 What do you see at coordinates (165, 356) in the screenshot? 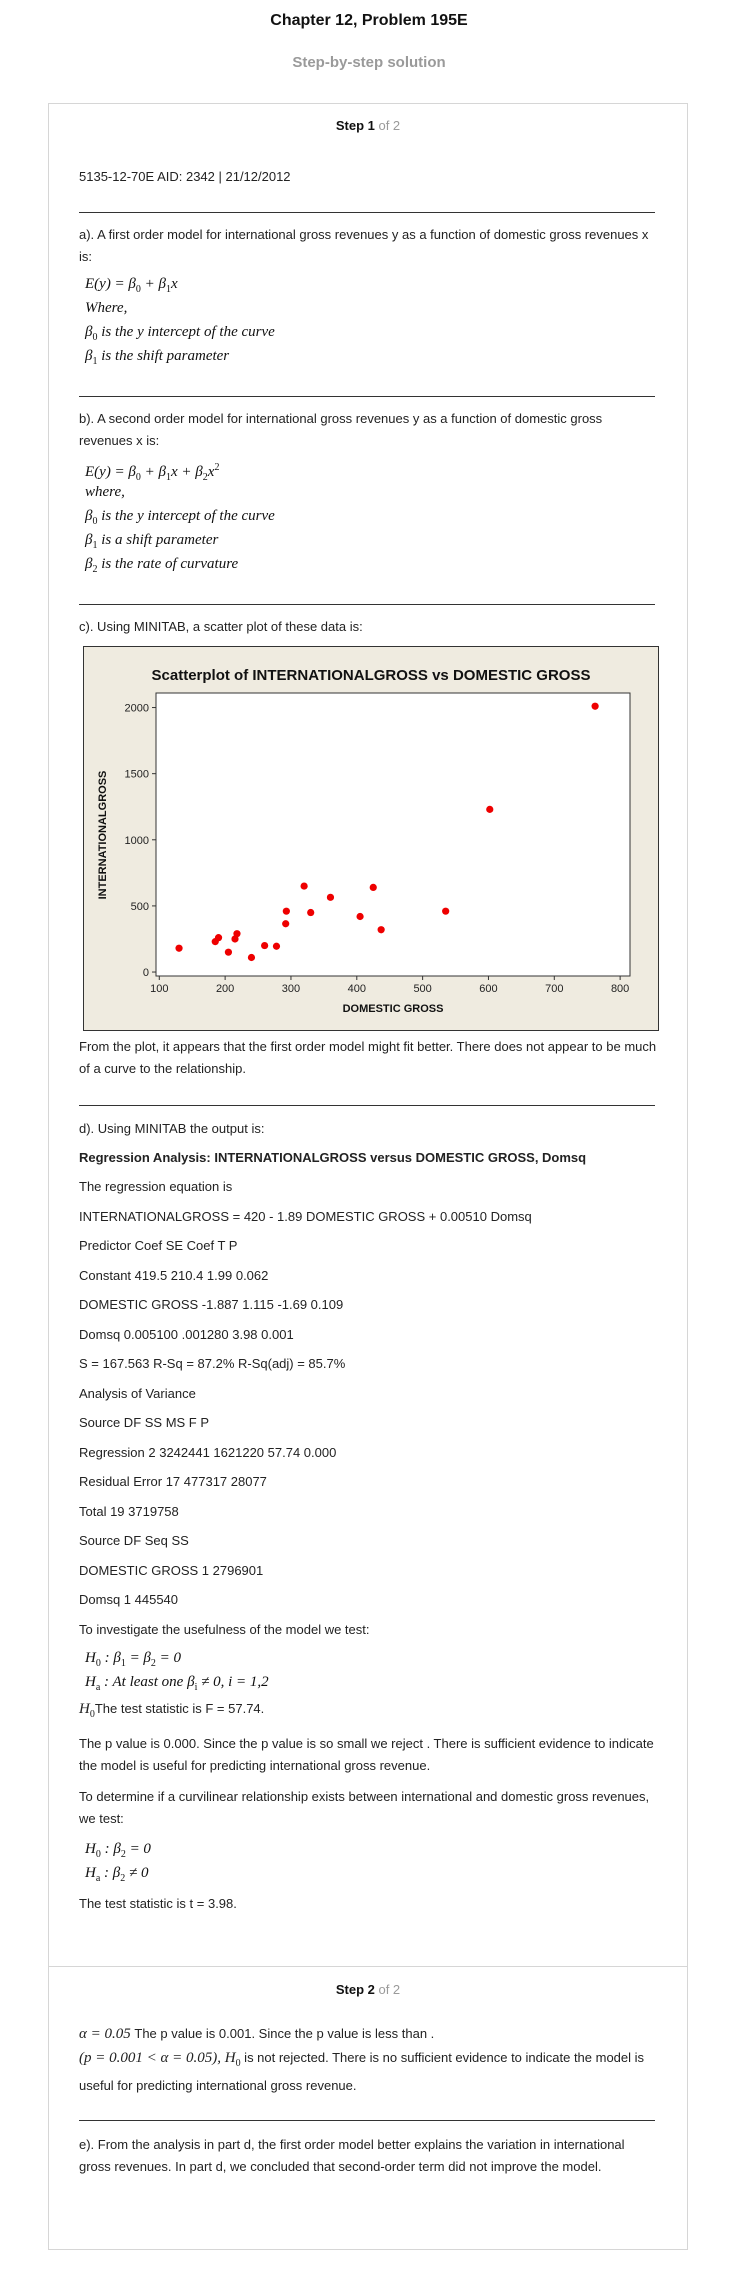
I see `part-a-beta1-text: is the shift parameter` at bounding box center [165, 356].